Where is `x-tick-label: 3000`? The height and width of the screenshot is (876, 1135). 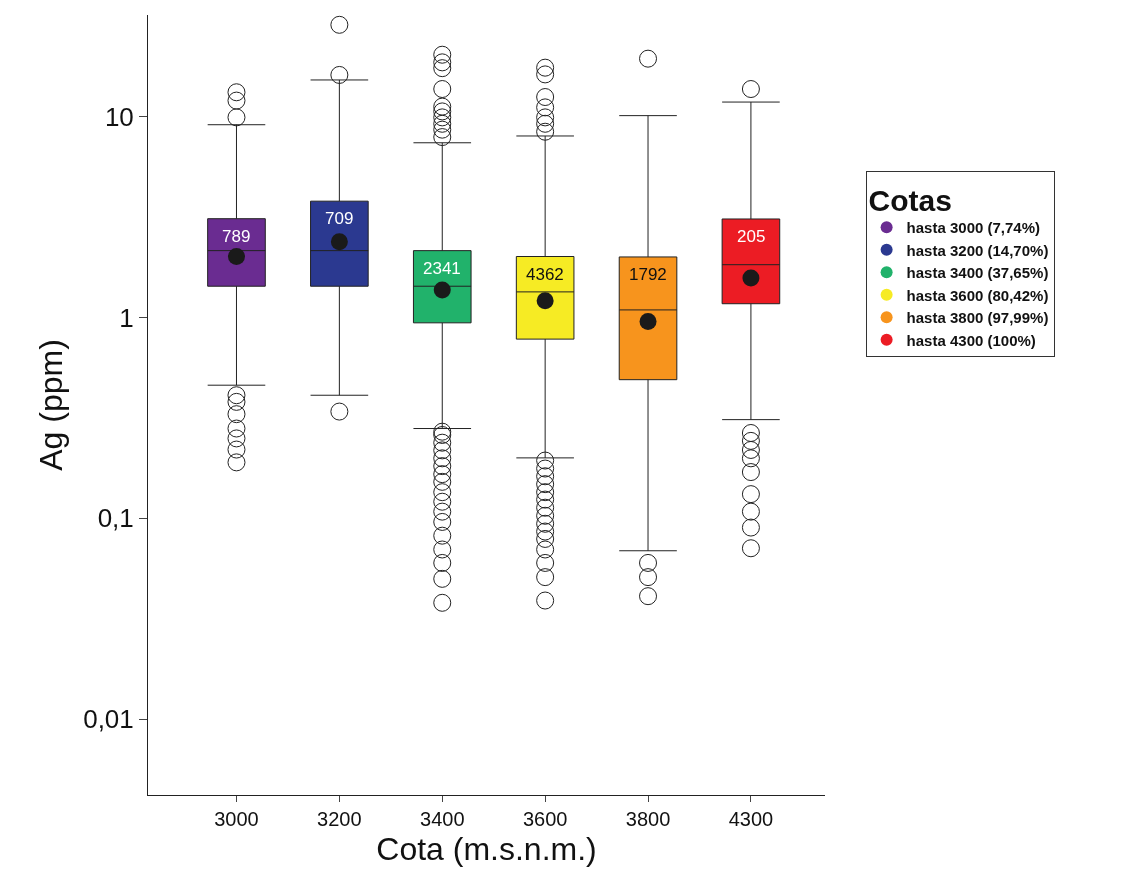 x-tick-label: 3000 is located at coordinates (236, 819).